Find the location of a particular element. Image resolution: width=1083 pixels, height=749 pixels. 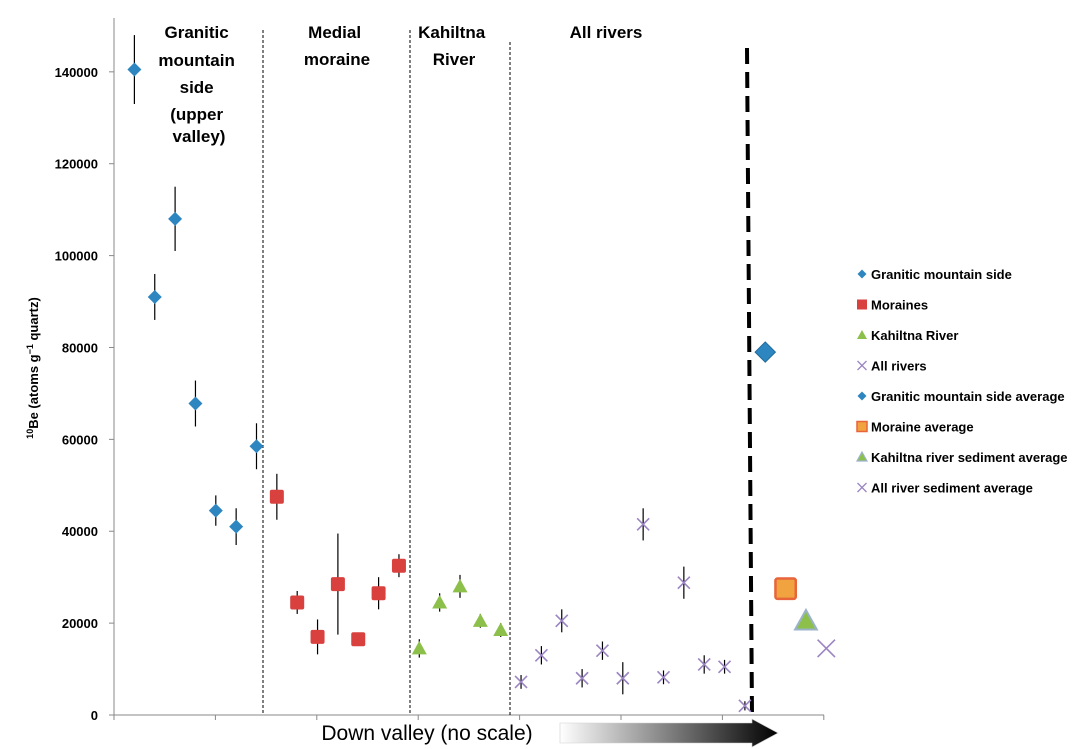

region-label-all-rivers: All rivers is located at coordinates (606, 32).